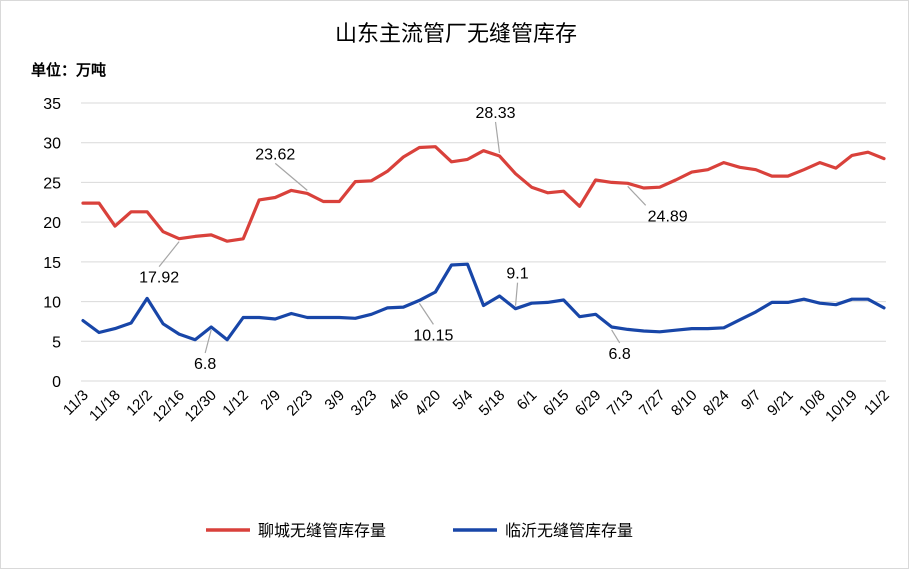 Image resolution: width=909 pixels, height=570 pixels. What do you see at coordinates (588, 403) in the screenshot?
I see `x-tick-label: 6/29` at bounding box center [588, 403].